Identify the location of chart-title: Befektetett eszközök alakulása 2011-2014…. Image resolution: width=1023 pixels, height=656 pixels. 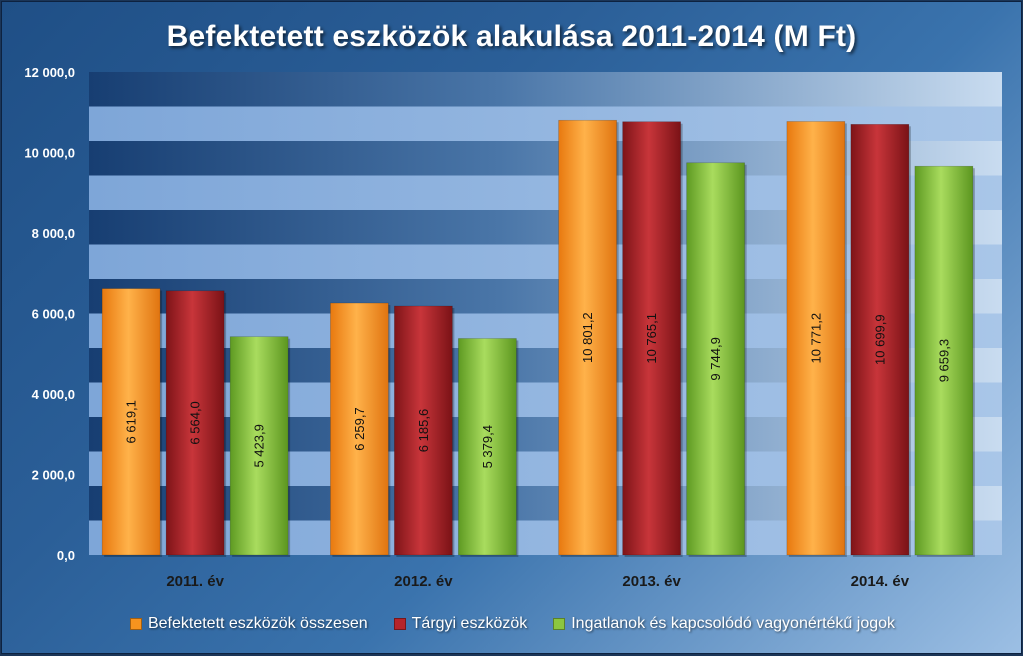
(511, 36).